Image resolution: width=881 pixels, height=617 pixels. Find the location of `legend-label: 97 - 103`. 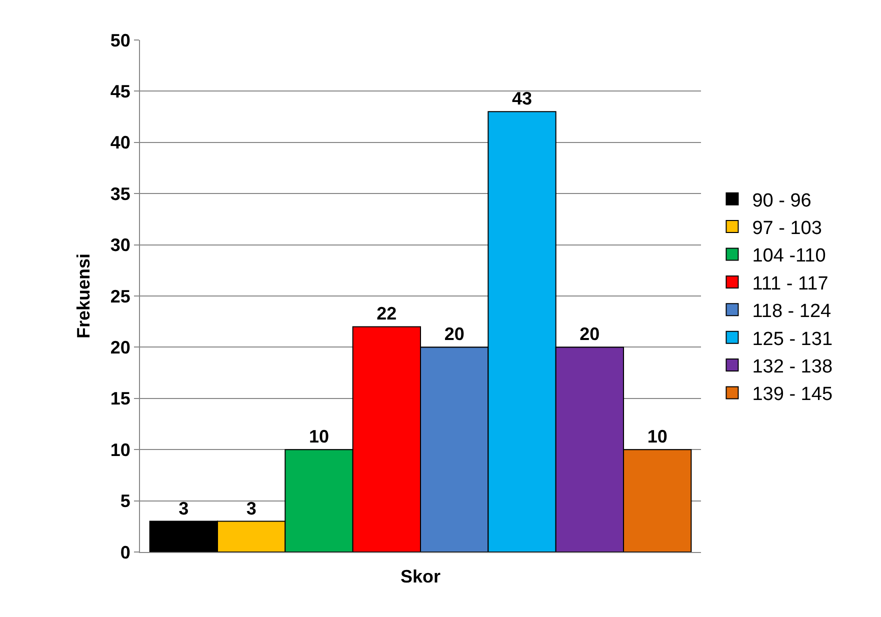

legend-label: 97 - 103 is located at coordinates (787, 228).